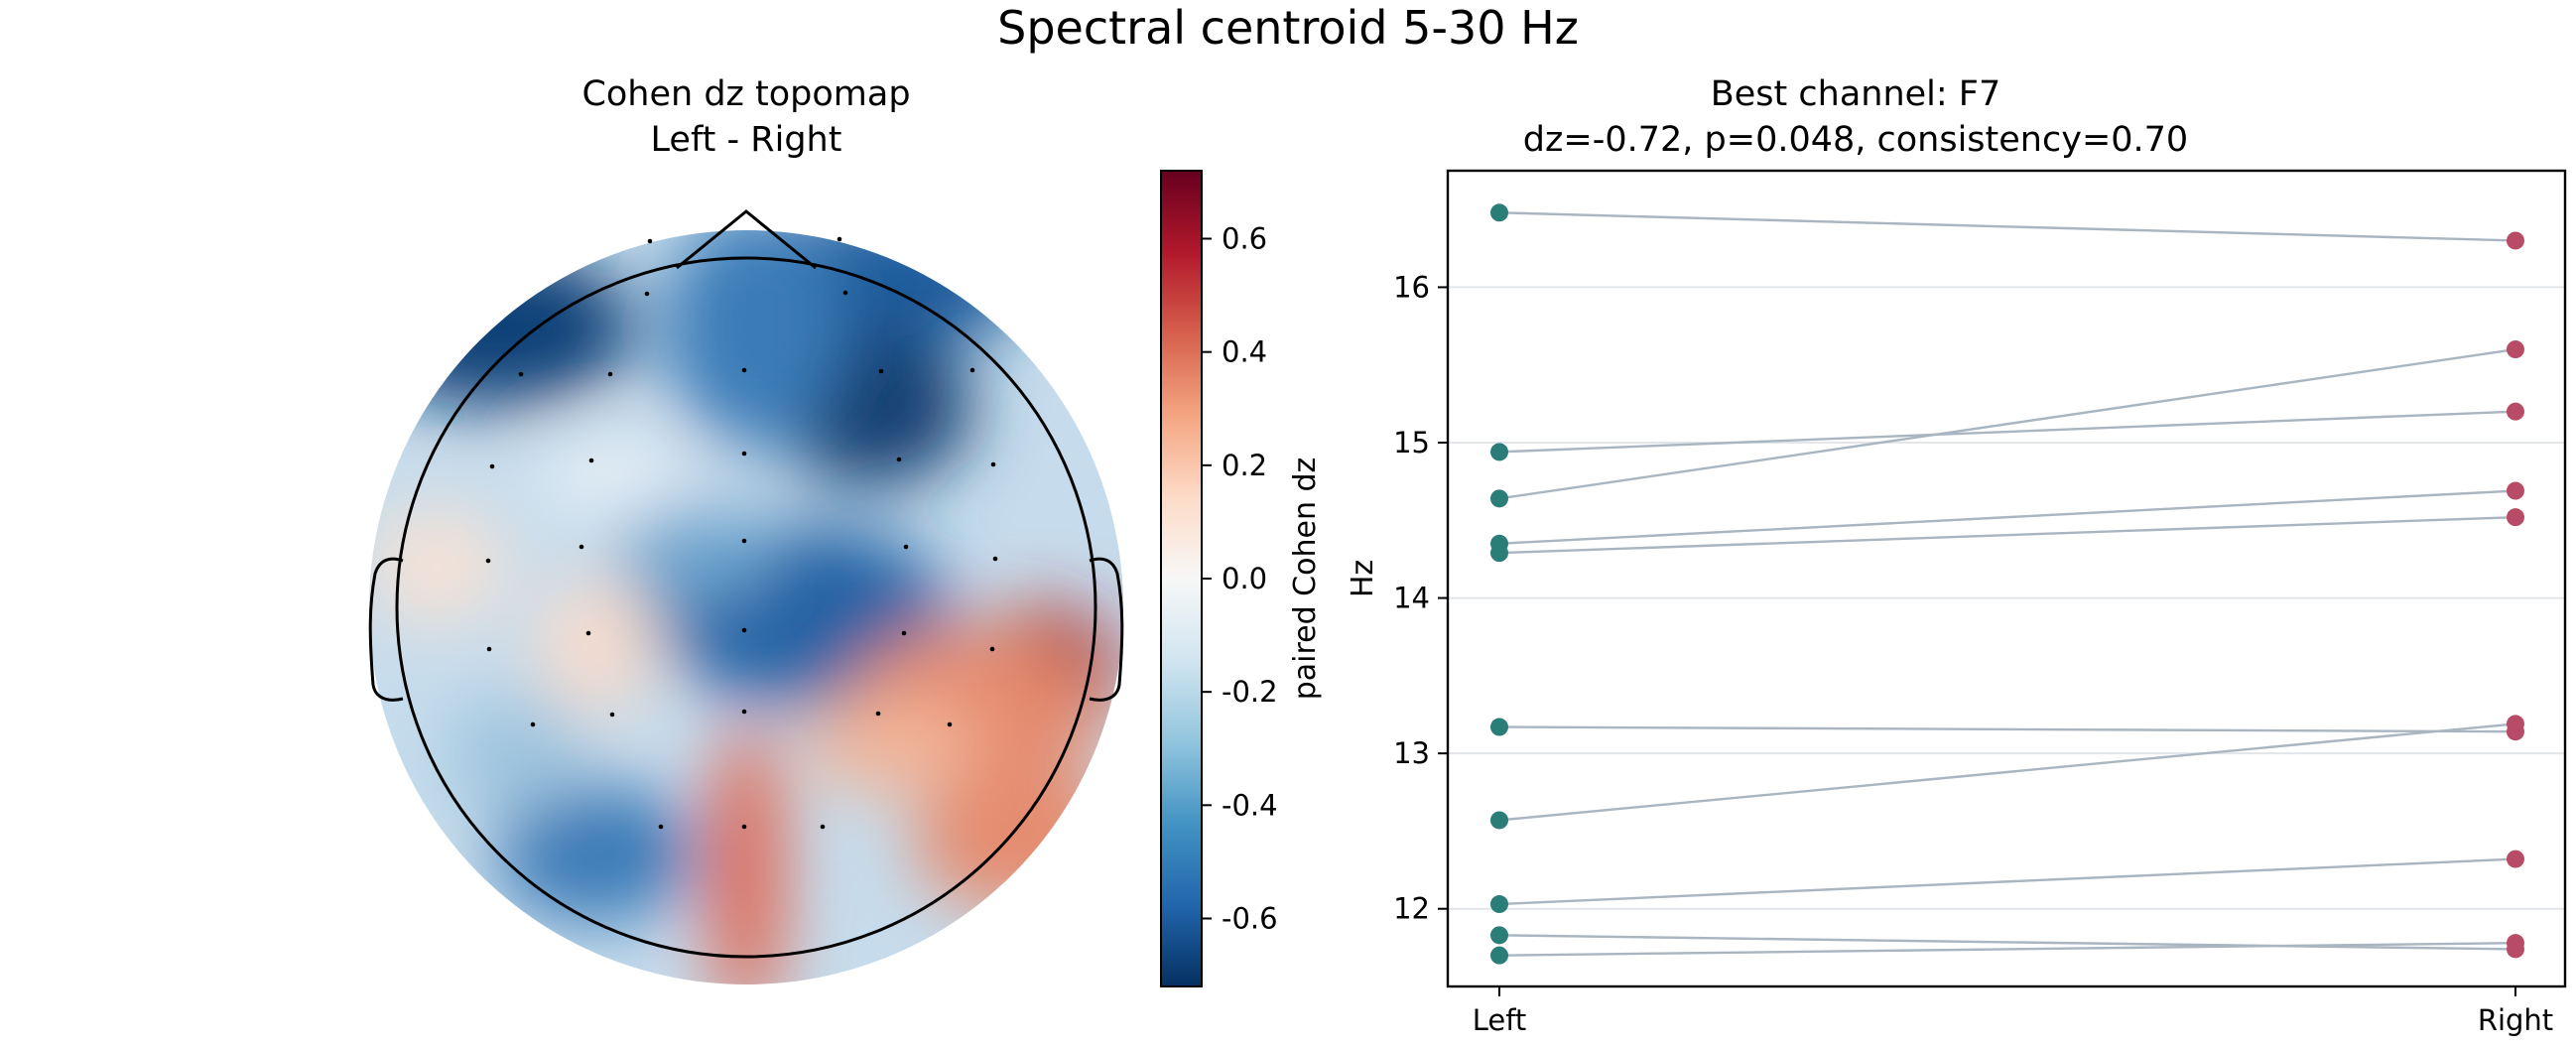  I want to click on colorbar-tick-label: 0.2, so click(1245, 465).